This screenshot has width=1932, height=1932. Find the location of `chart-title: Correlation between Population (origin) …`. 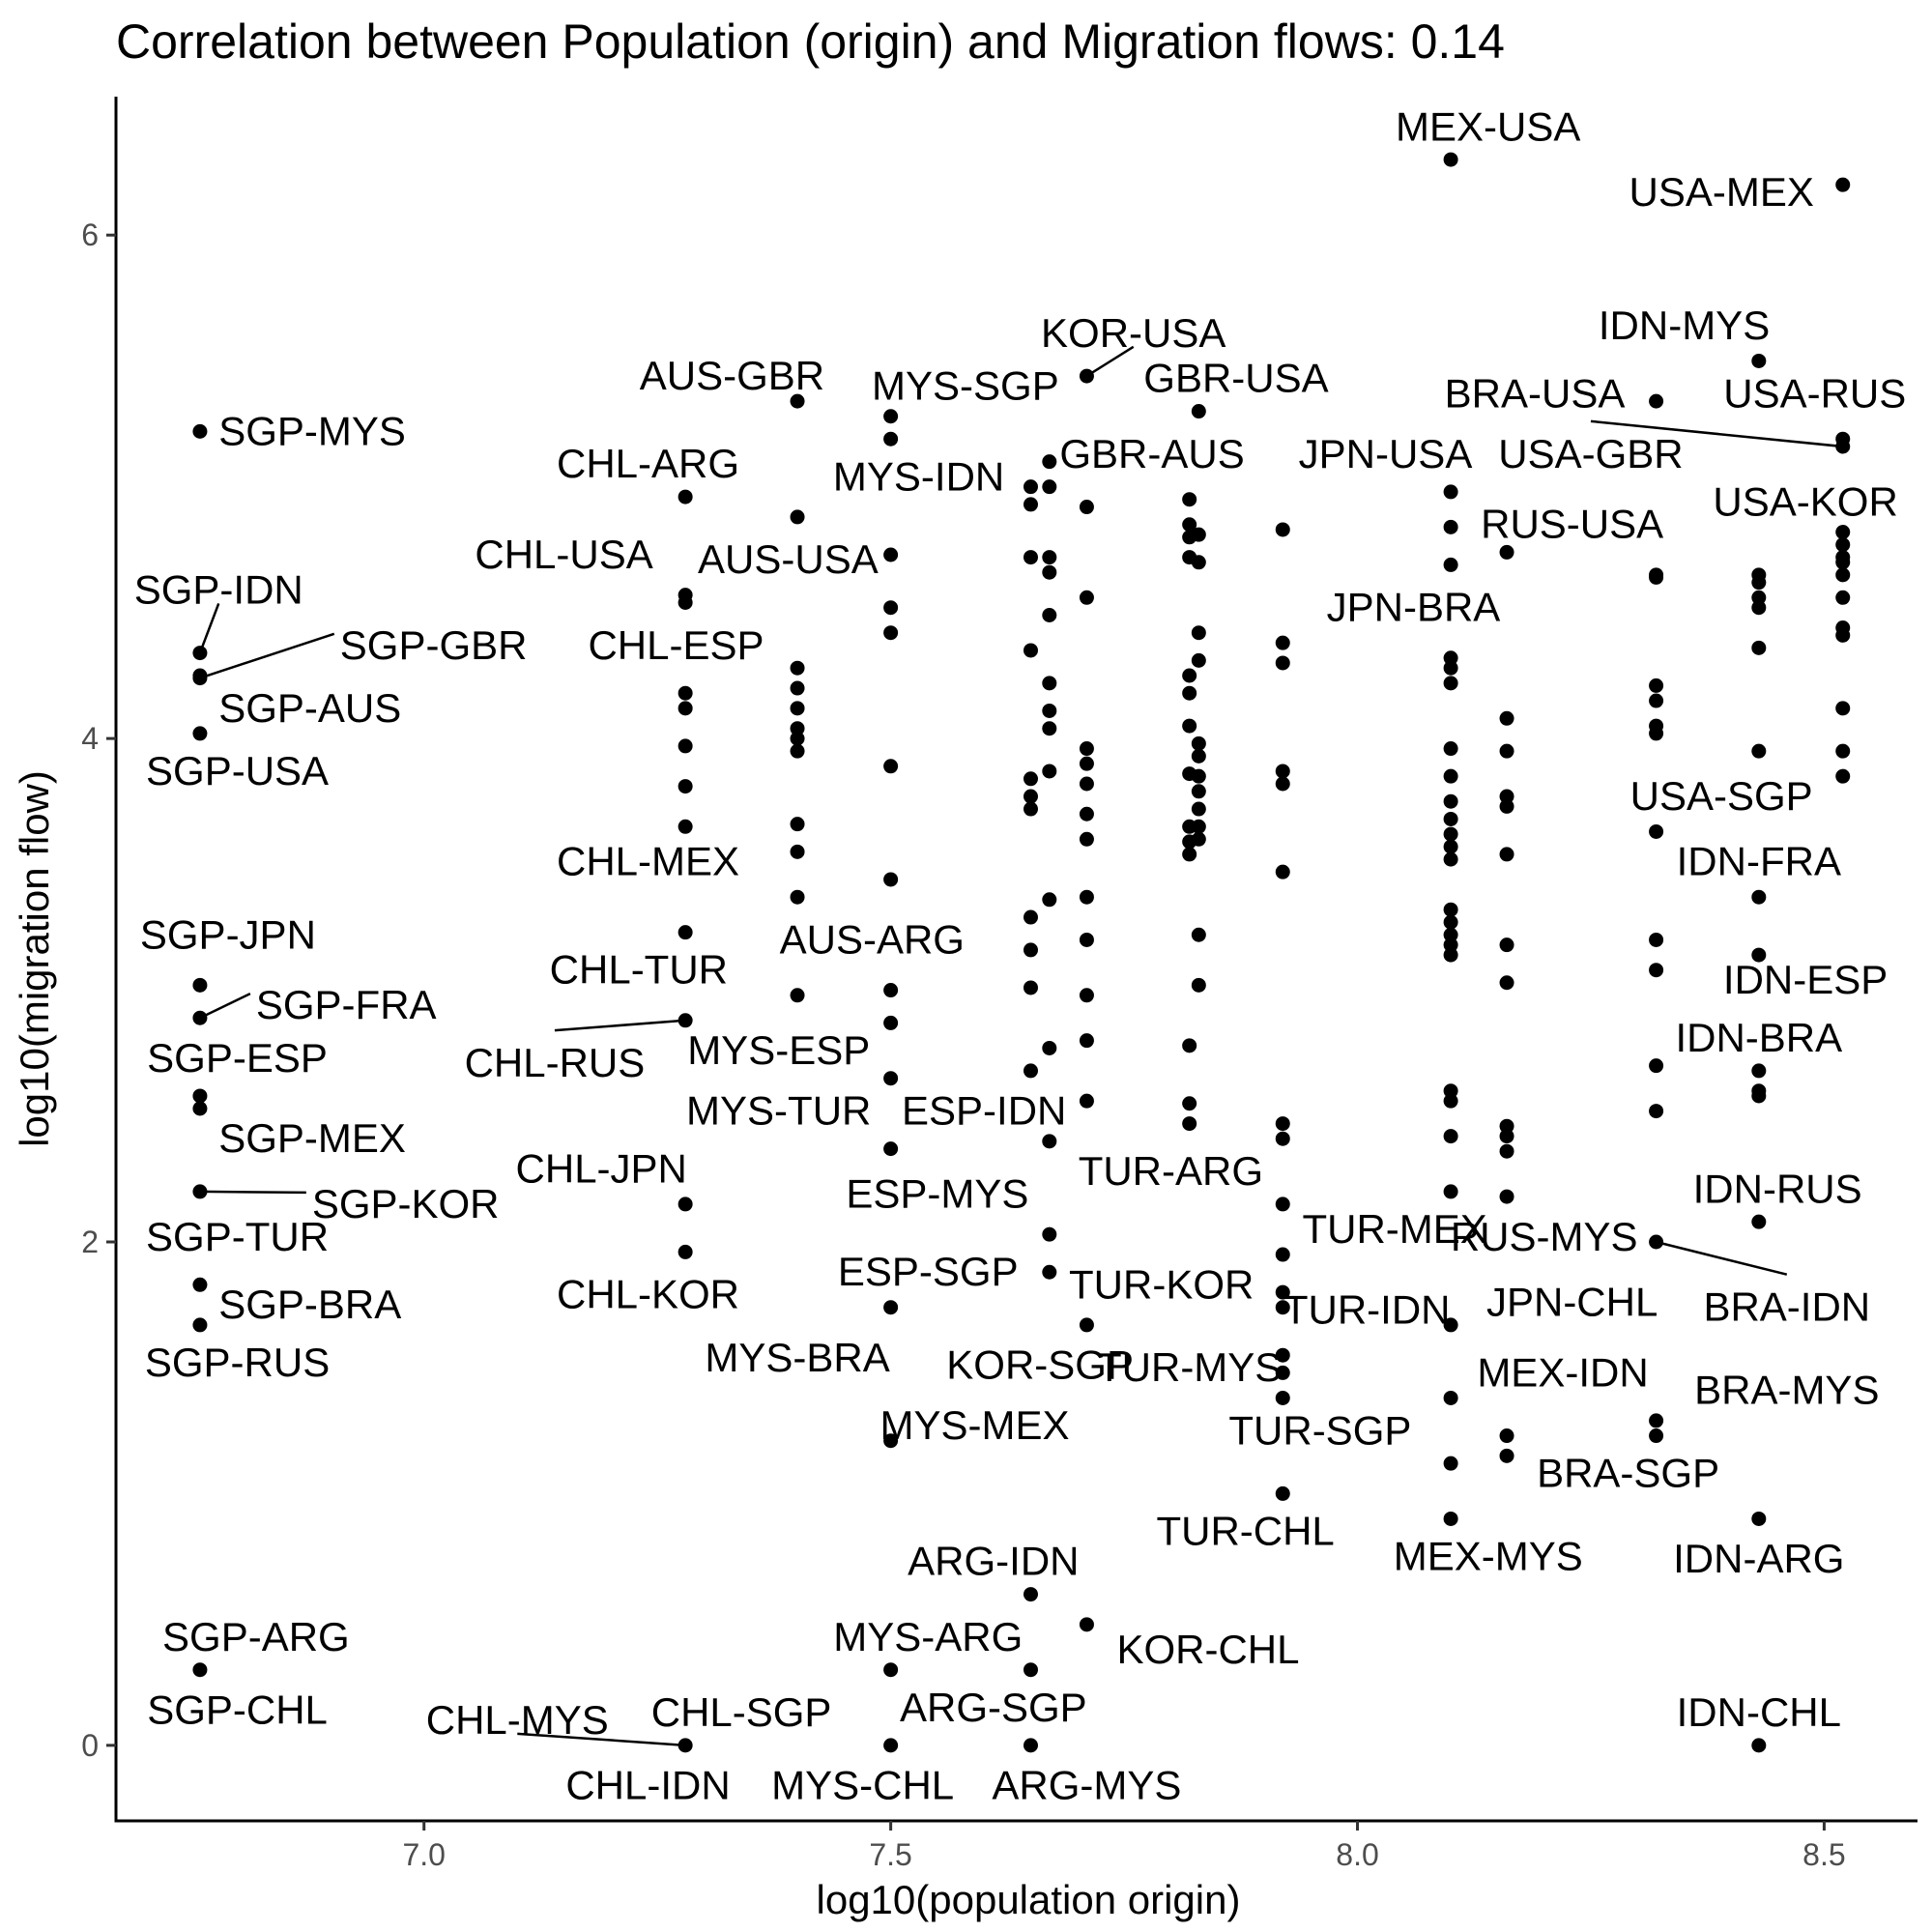

chart-title: Correlation between Population (origin) … is located at coordinates (810, 41).